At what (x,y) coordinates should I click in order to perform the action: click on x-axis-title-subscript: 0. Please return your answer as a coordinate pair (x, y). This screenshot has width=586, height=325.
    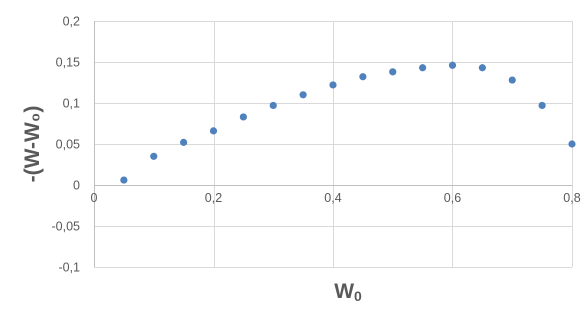
    Looking at the image, I should click on (358, 296).